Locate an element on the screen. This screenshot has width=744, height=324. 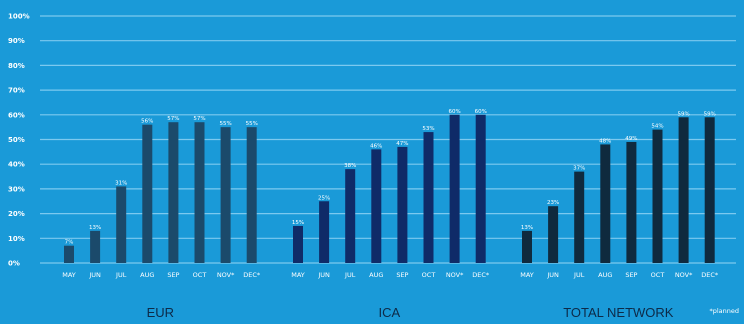
y-tick-label: 0% is located at coordinates (14, 264).